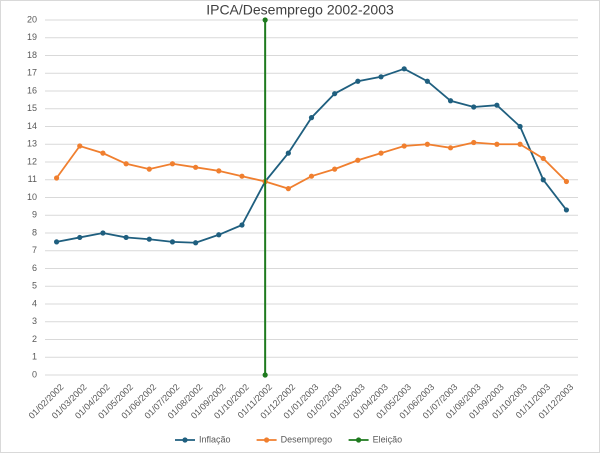  Describe the element at coordinates (32, 197) in the screenshot. I see `y-tick-label: 10` at that location.